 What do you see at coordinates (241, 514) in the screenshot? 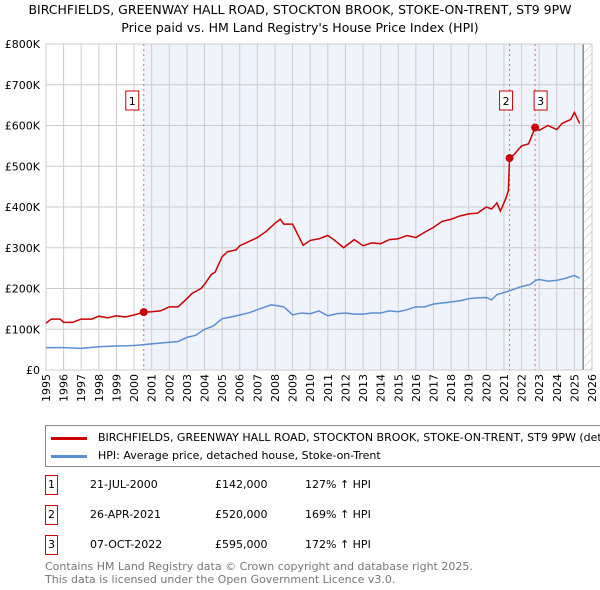
I see `sale-price: £520,000` at bounding box center [241, 514].